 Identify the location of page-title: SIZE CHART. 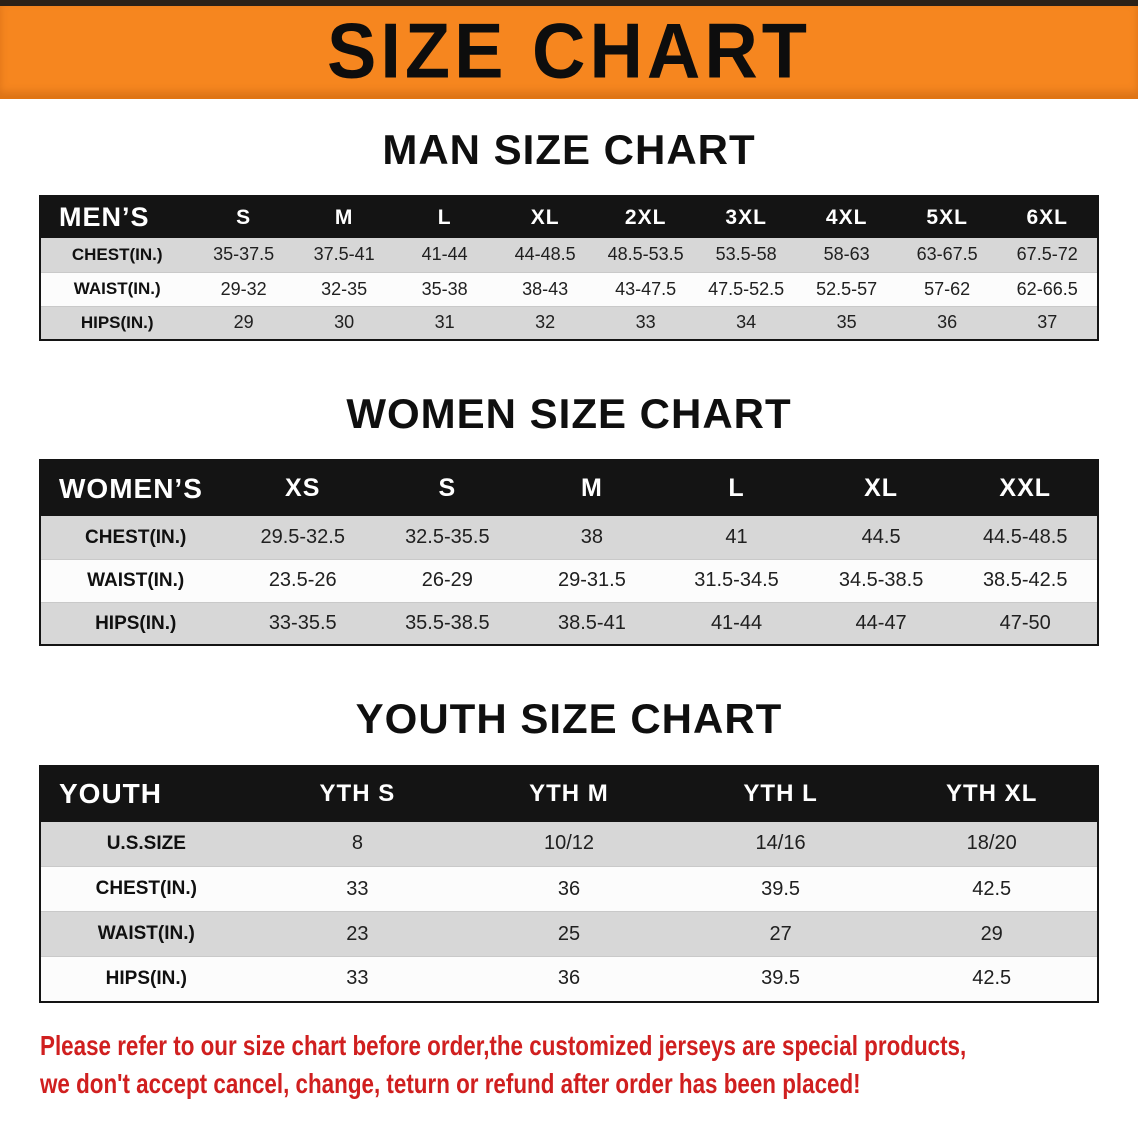
(569, 50).